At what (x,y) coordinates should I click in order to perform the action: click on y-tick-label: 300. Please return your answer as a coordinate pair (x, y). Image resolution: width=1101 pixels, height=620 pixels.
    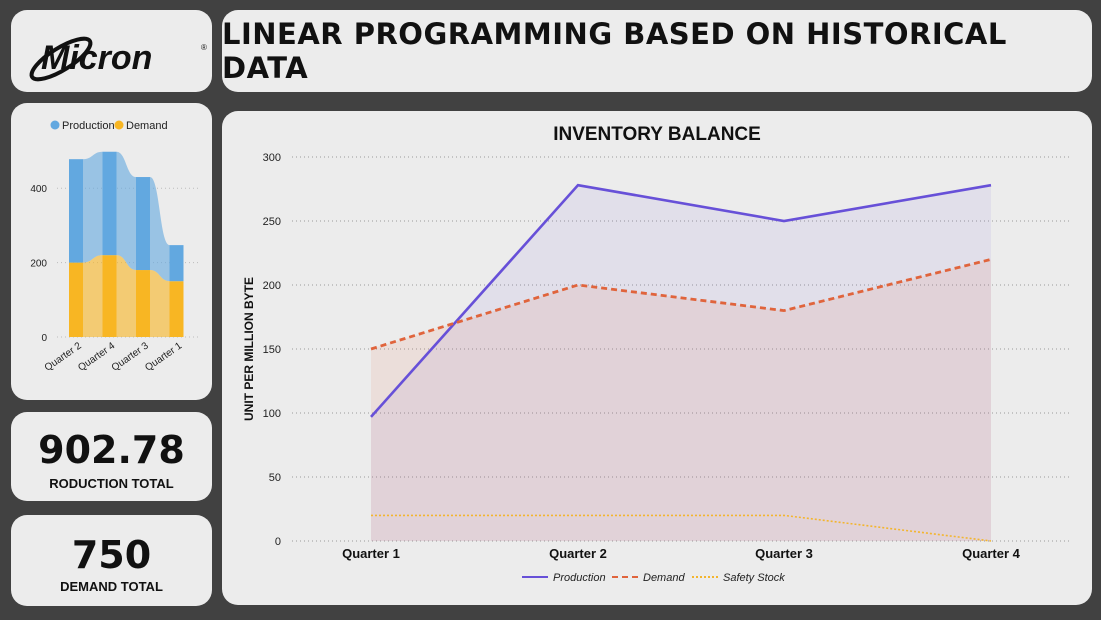
    Looking at the image, I should click on (272, 158).